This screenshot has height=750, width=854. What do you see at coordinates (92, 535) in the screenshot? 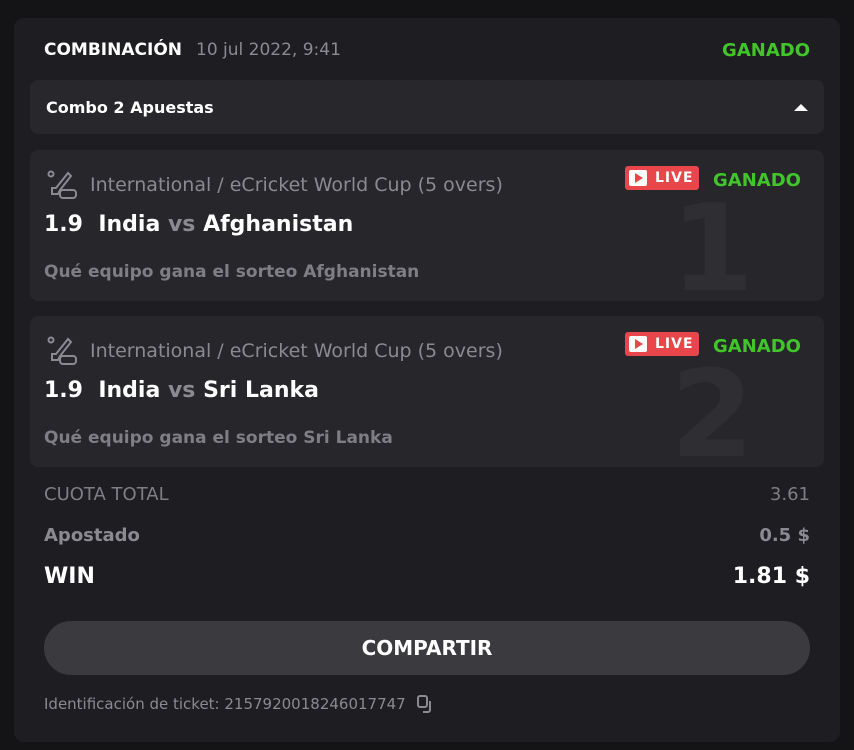
I see `stake-label: Apostado` at bounding box center [92, 535].